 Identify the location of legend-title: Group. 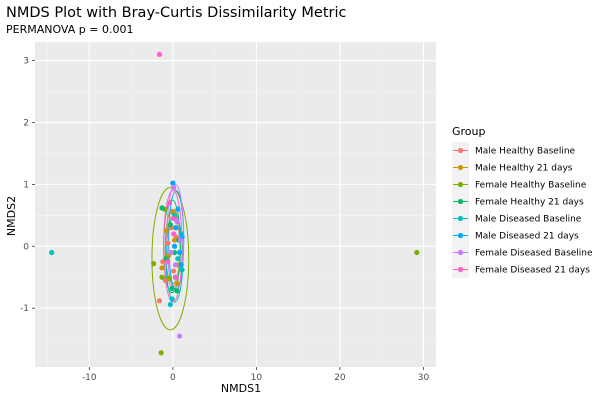
(469, 131).